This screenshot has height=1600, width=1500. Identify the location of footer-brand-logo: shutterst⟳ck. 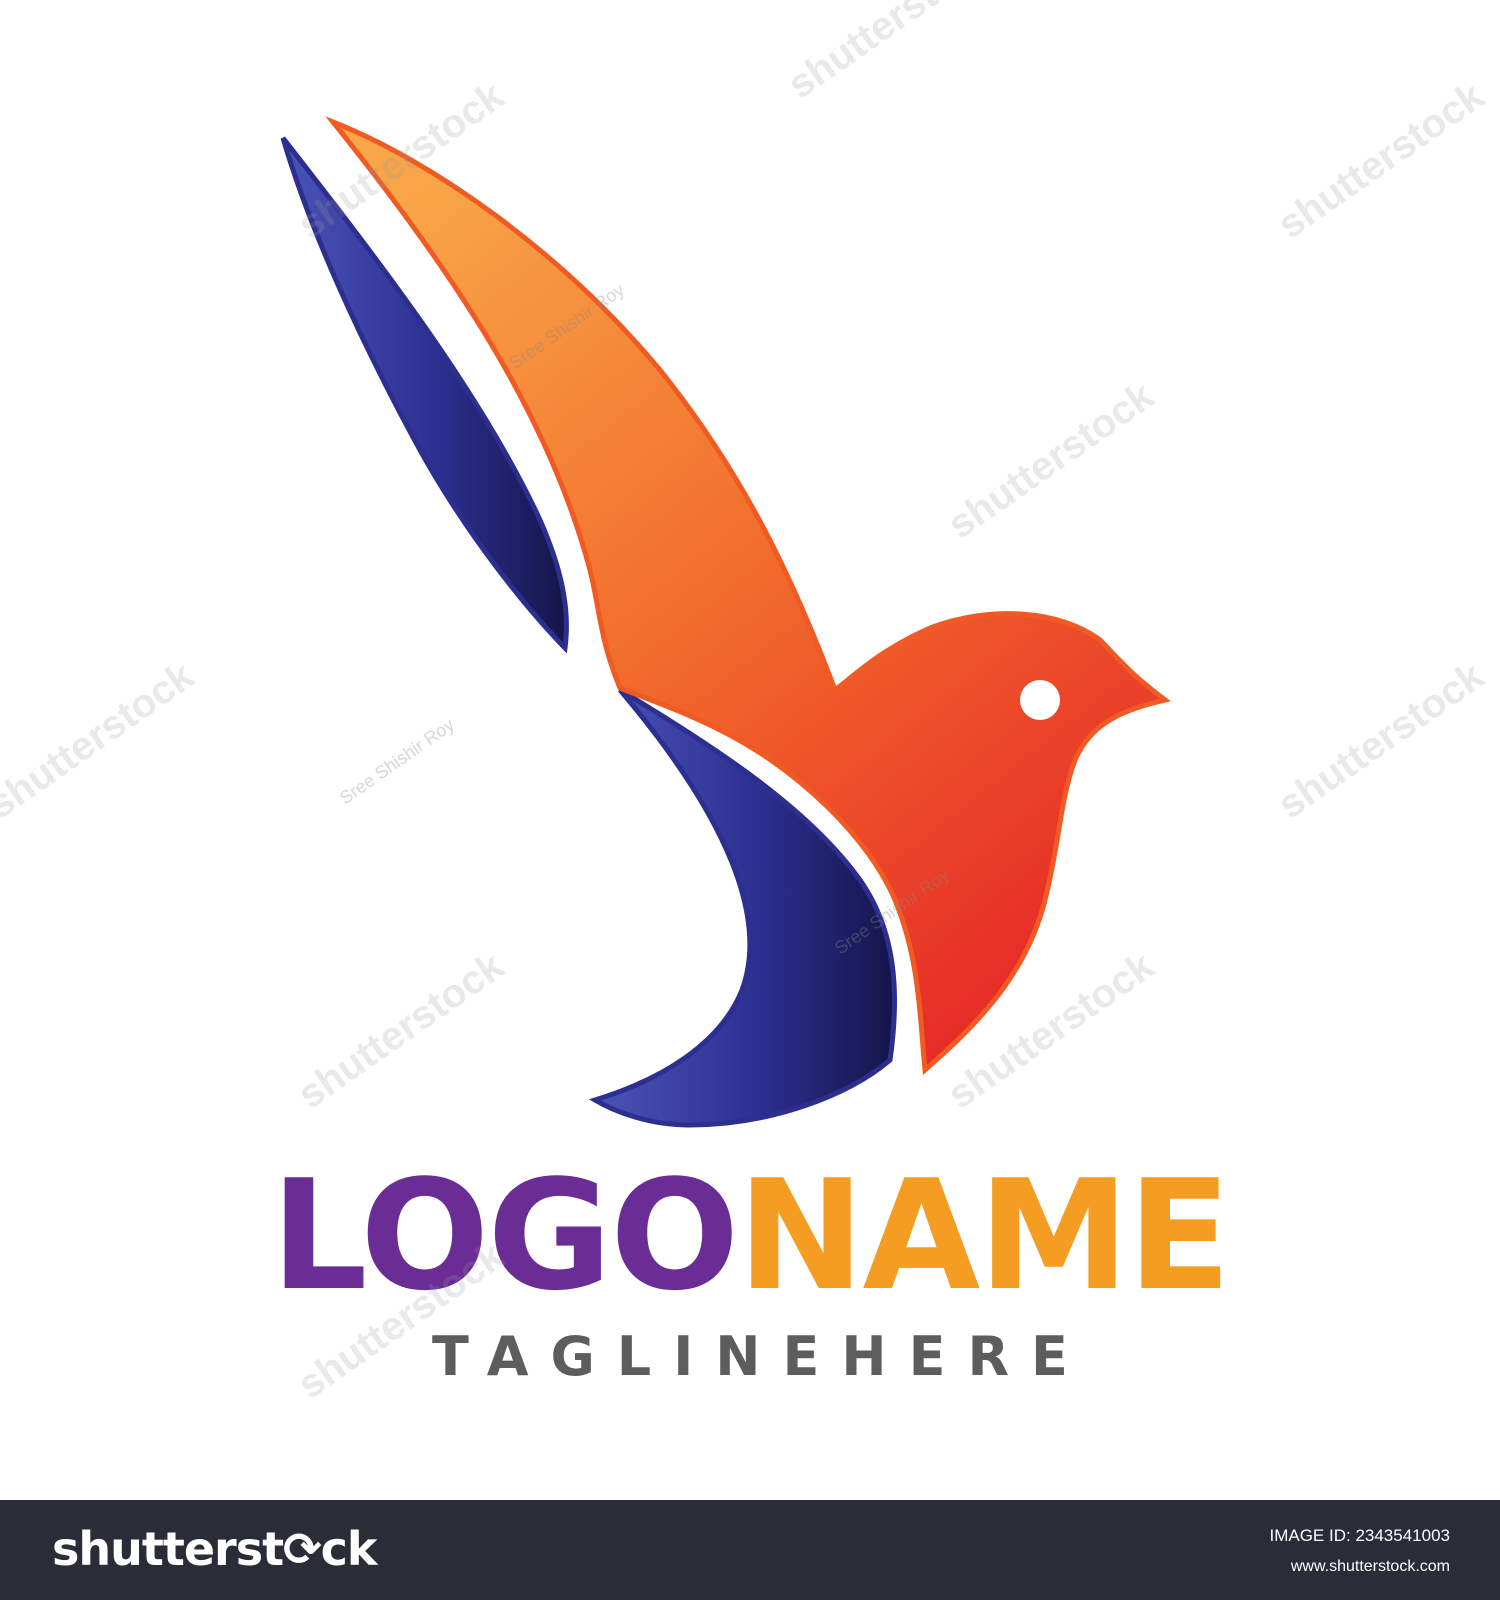
(215, 1549).